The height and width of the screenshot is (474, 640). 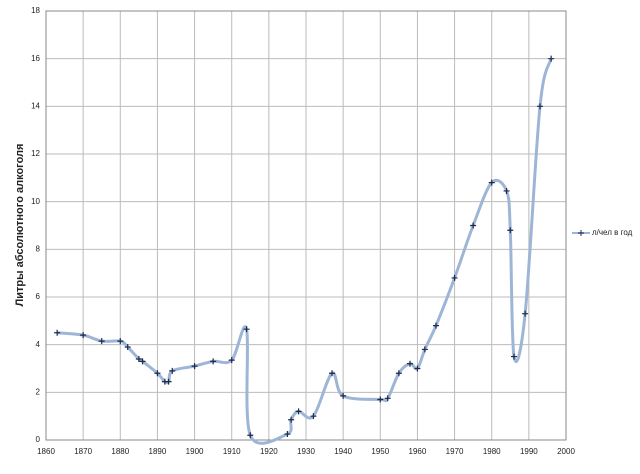 What do you see at coordinates (38, 296) in the screenshot?
I see `y-tick-label: 6` at bounding box center [38, 296].